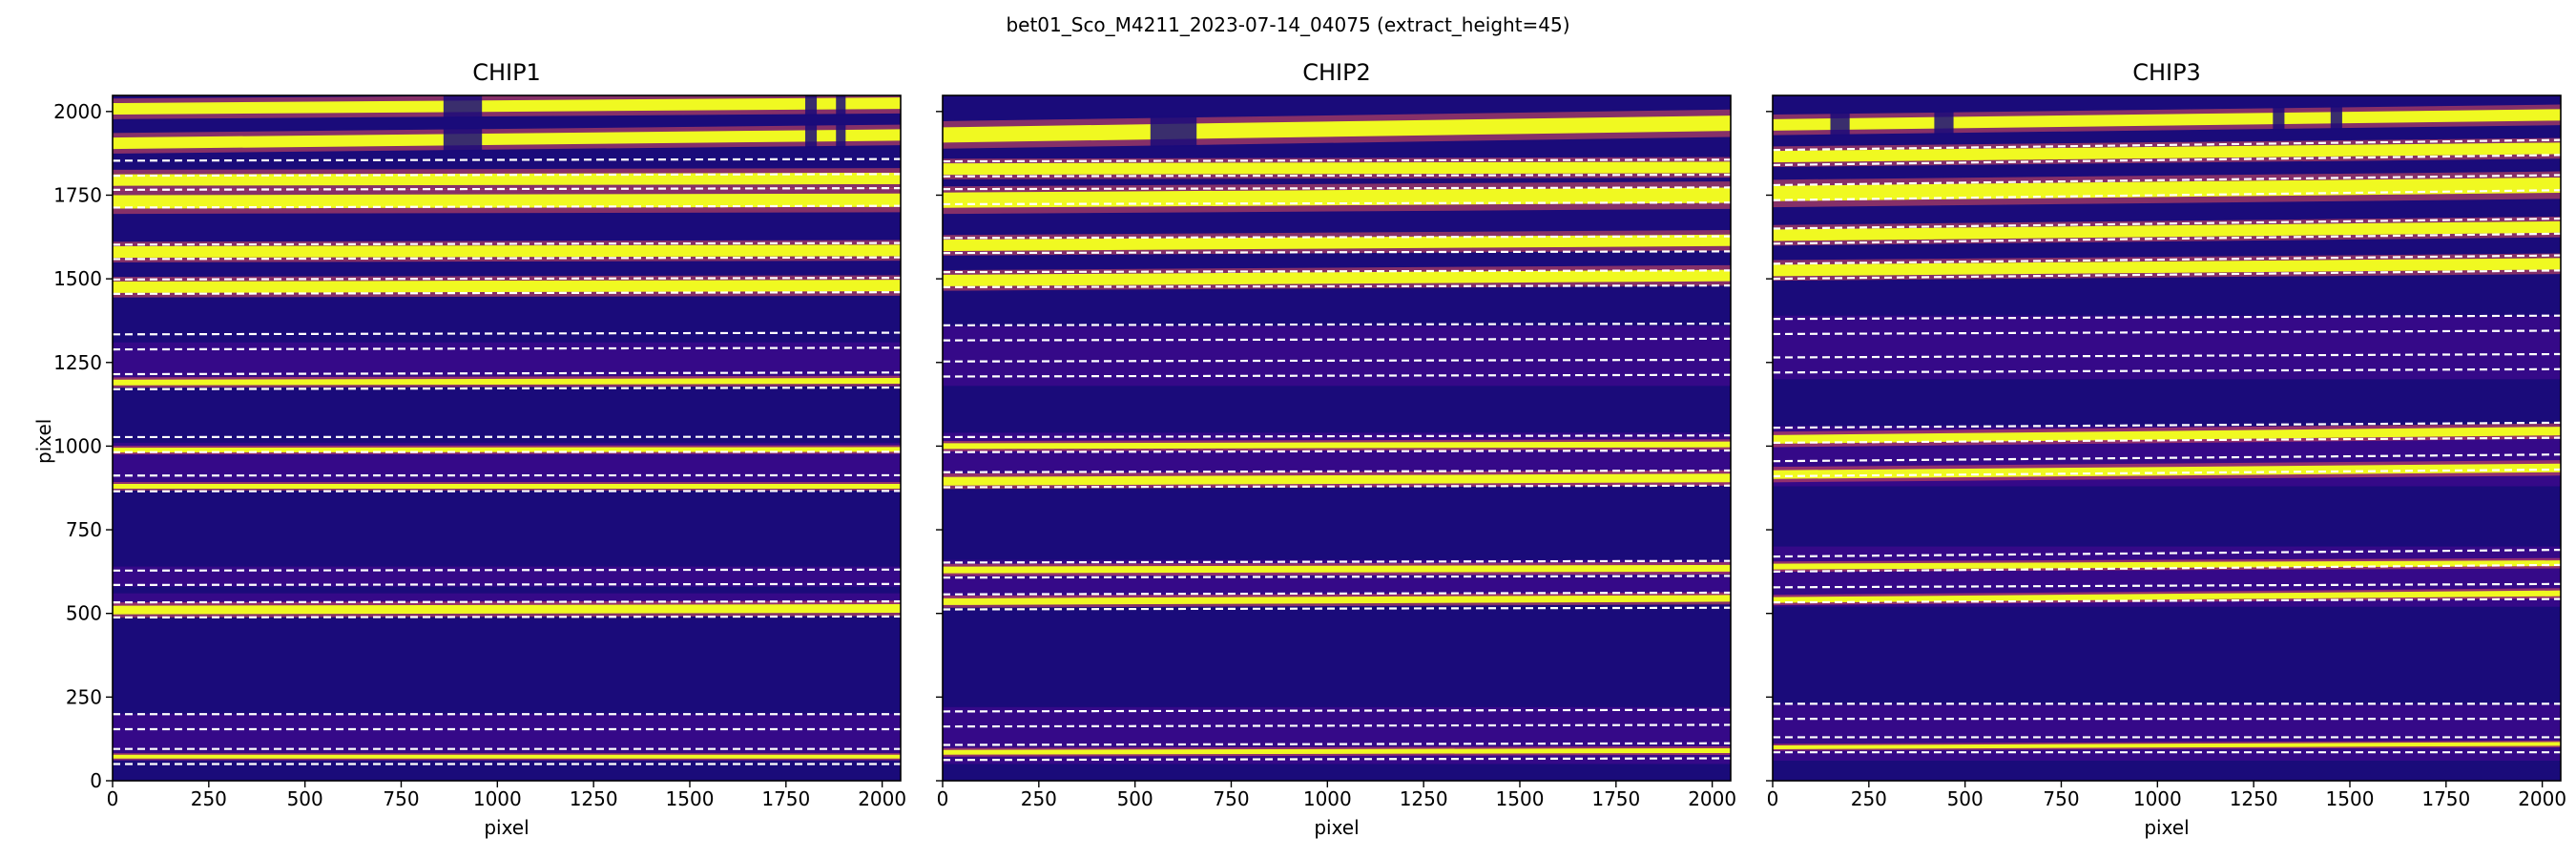 Image resolution: width=2576 pixels, height=859 pixels. What do you see at coordinates (209, 798) in the screenshot?
I see `chip1-x-tick-label: 250` at bounding box center [209, 798].